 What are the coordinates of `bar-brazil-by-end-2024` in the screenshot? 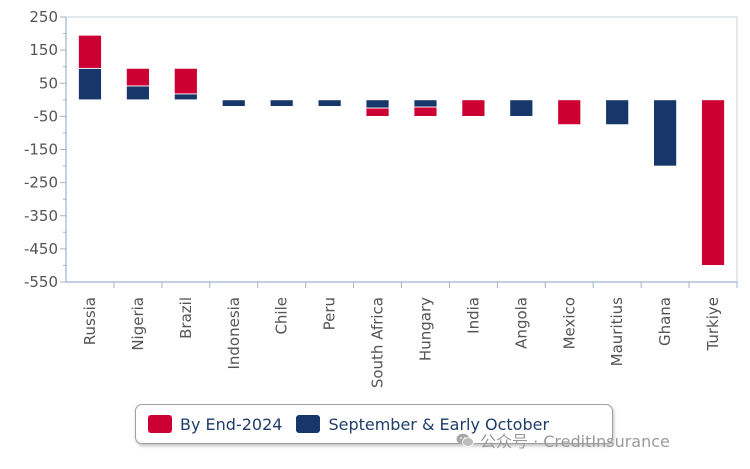 It's located at (185, 81).